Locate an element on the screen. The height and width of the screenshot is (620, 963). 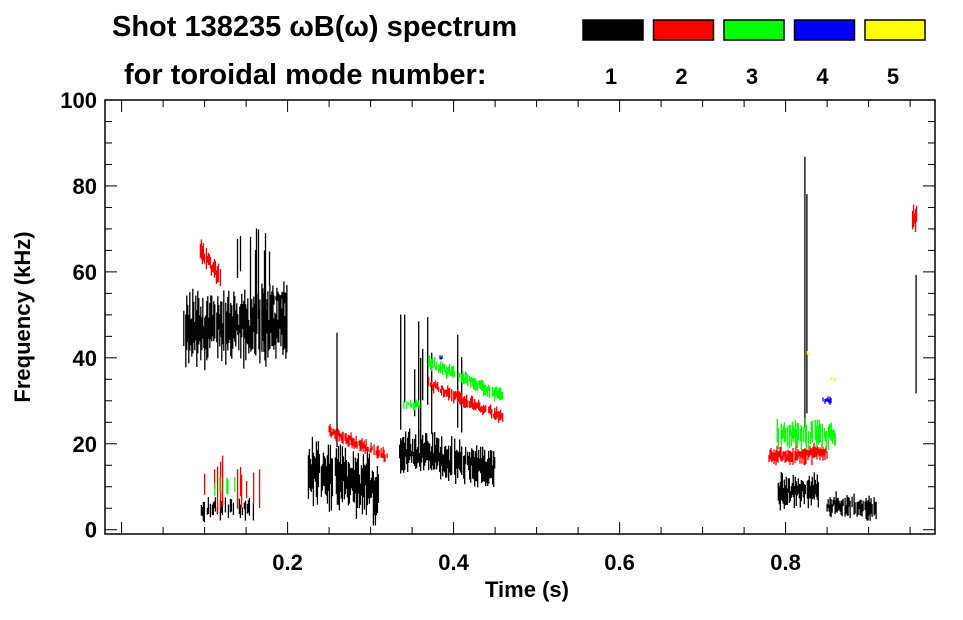
y-tick-label: 0 is located at coordinates (91, 530).